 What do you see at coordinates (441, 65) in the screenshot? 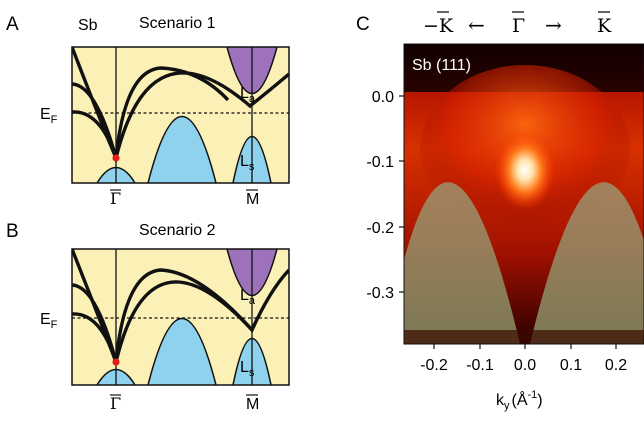
I see `inset-label: Sb (111)` at bounding box center [441, 65].